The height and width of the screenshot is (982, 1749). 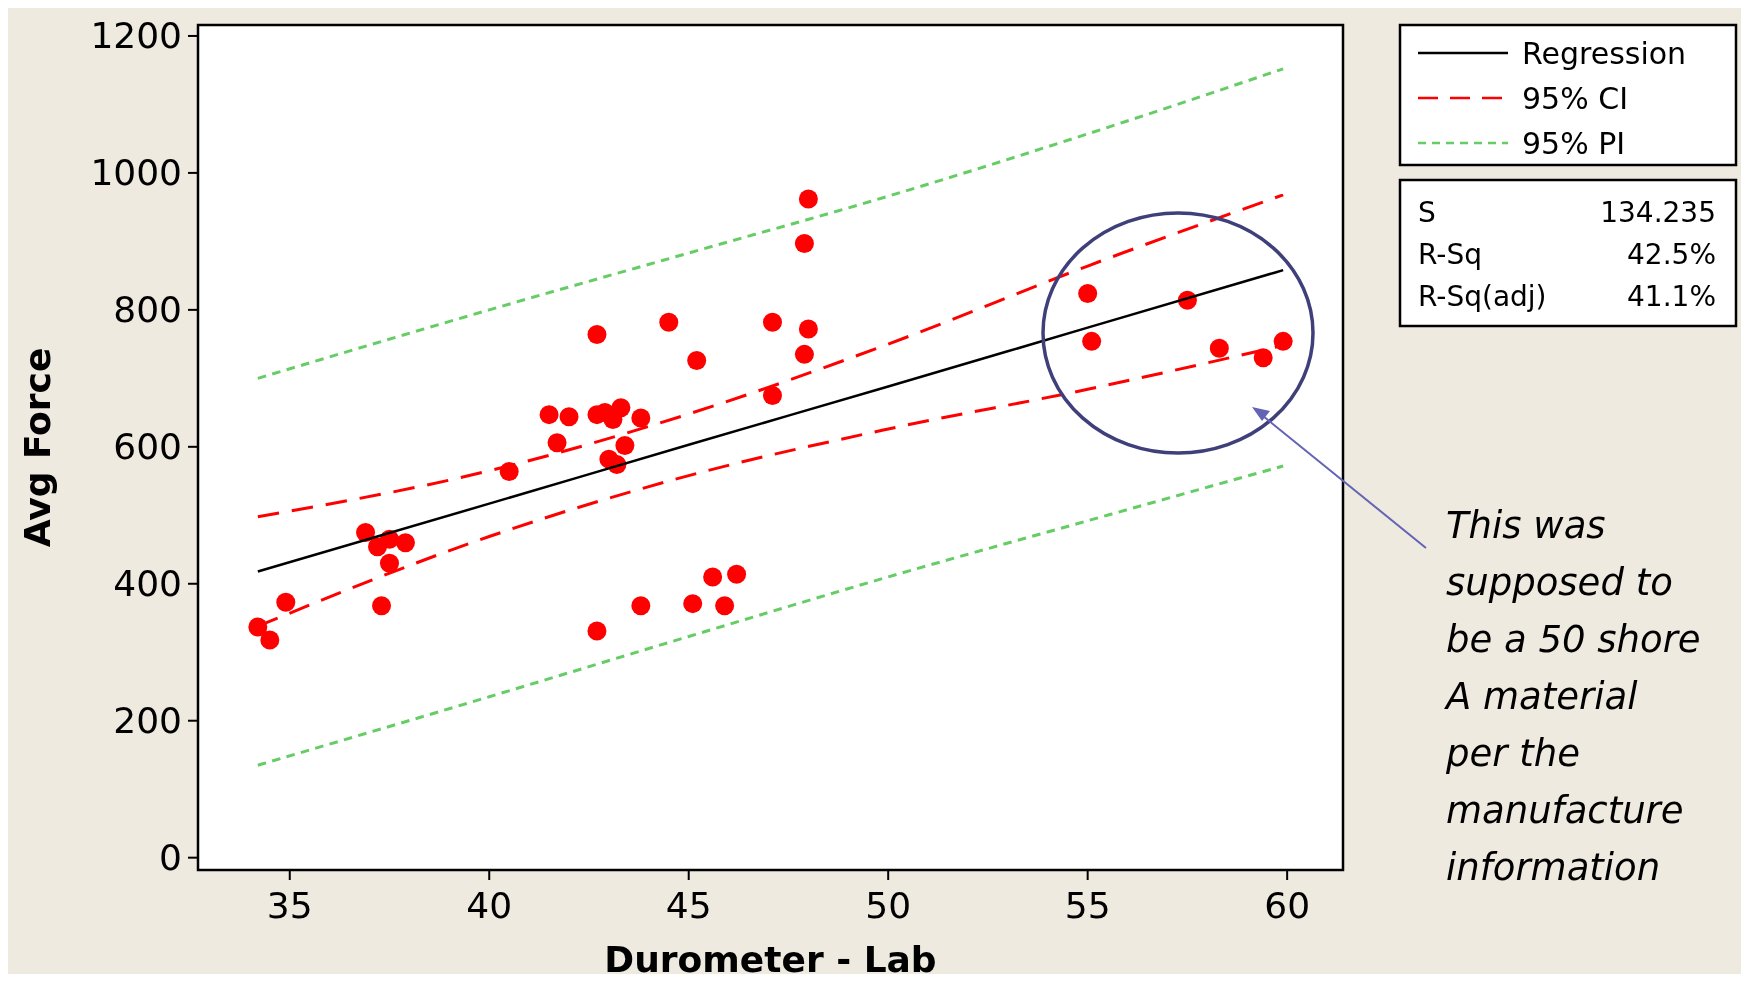 What do you see at coordinates (1287, 905) in the screenshot?
I see `x-tick-label: 60` at bounding box center [1287, 905].